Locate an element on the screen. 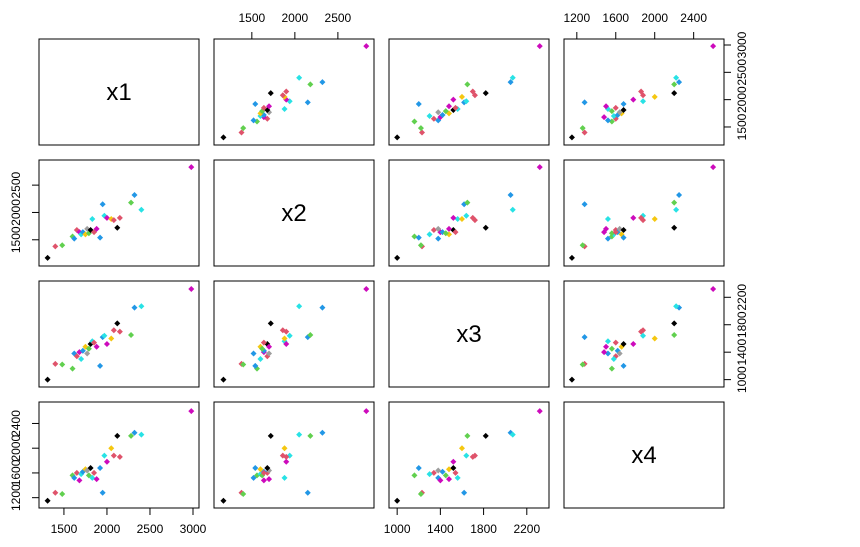 The width and height of the screenshot is (860, 547). panel-x3-vs-x2 is located at coordinates (294, 334).